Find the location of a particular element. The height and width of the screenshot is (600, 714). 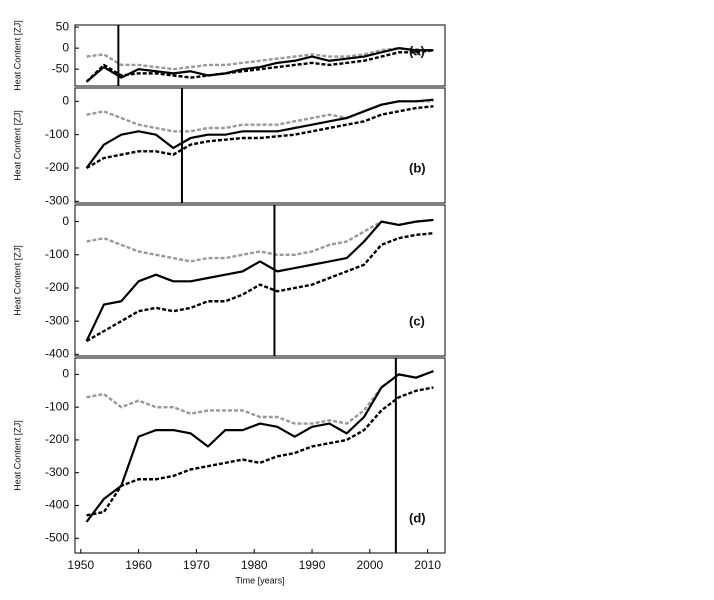

x-tick-label: 2000 is located at coordinates (369, 565).